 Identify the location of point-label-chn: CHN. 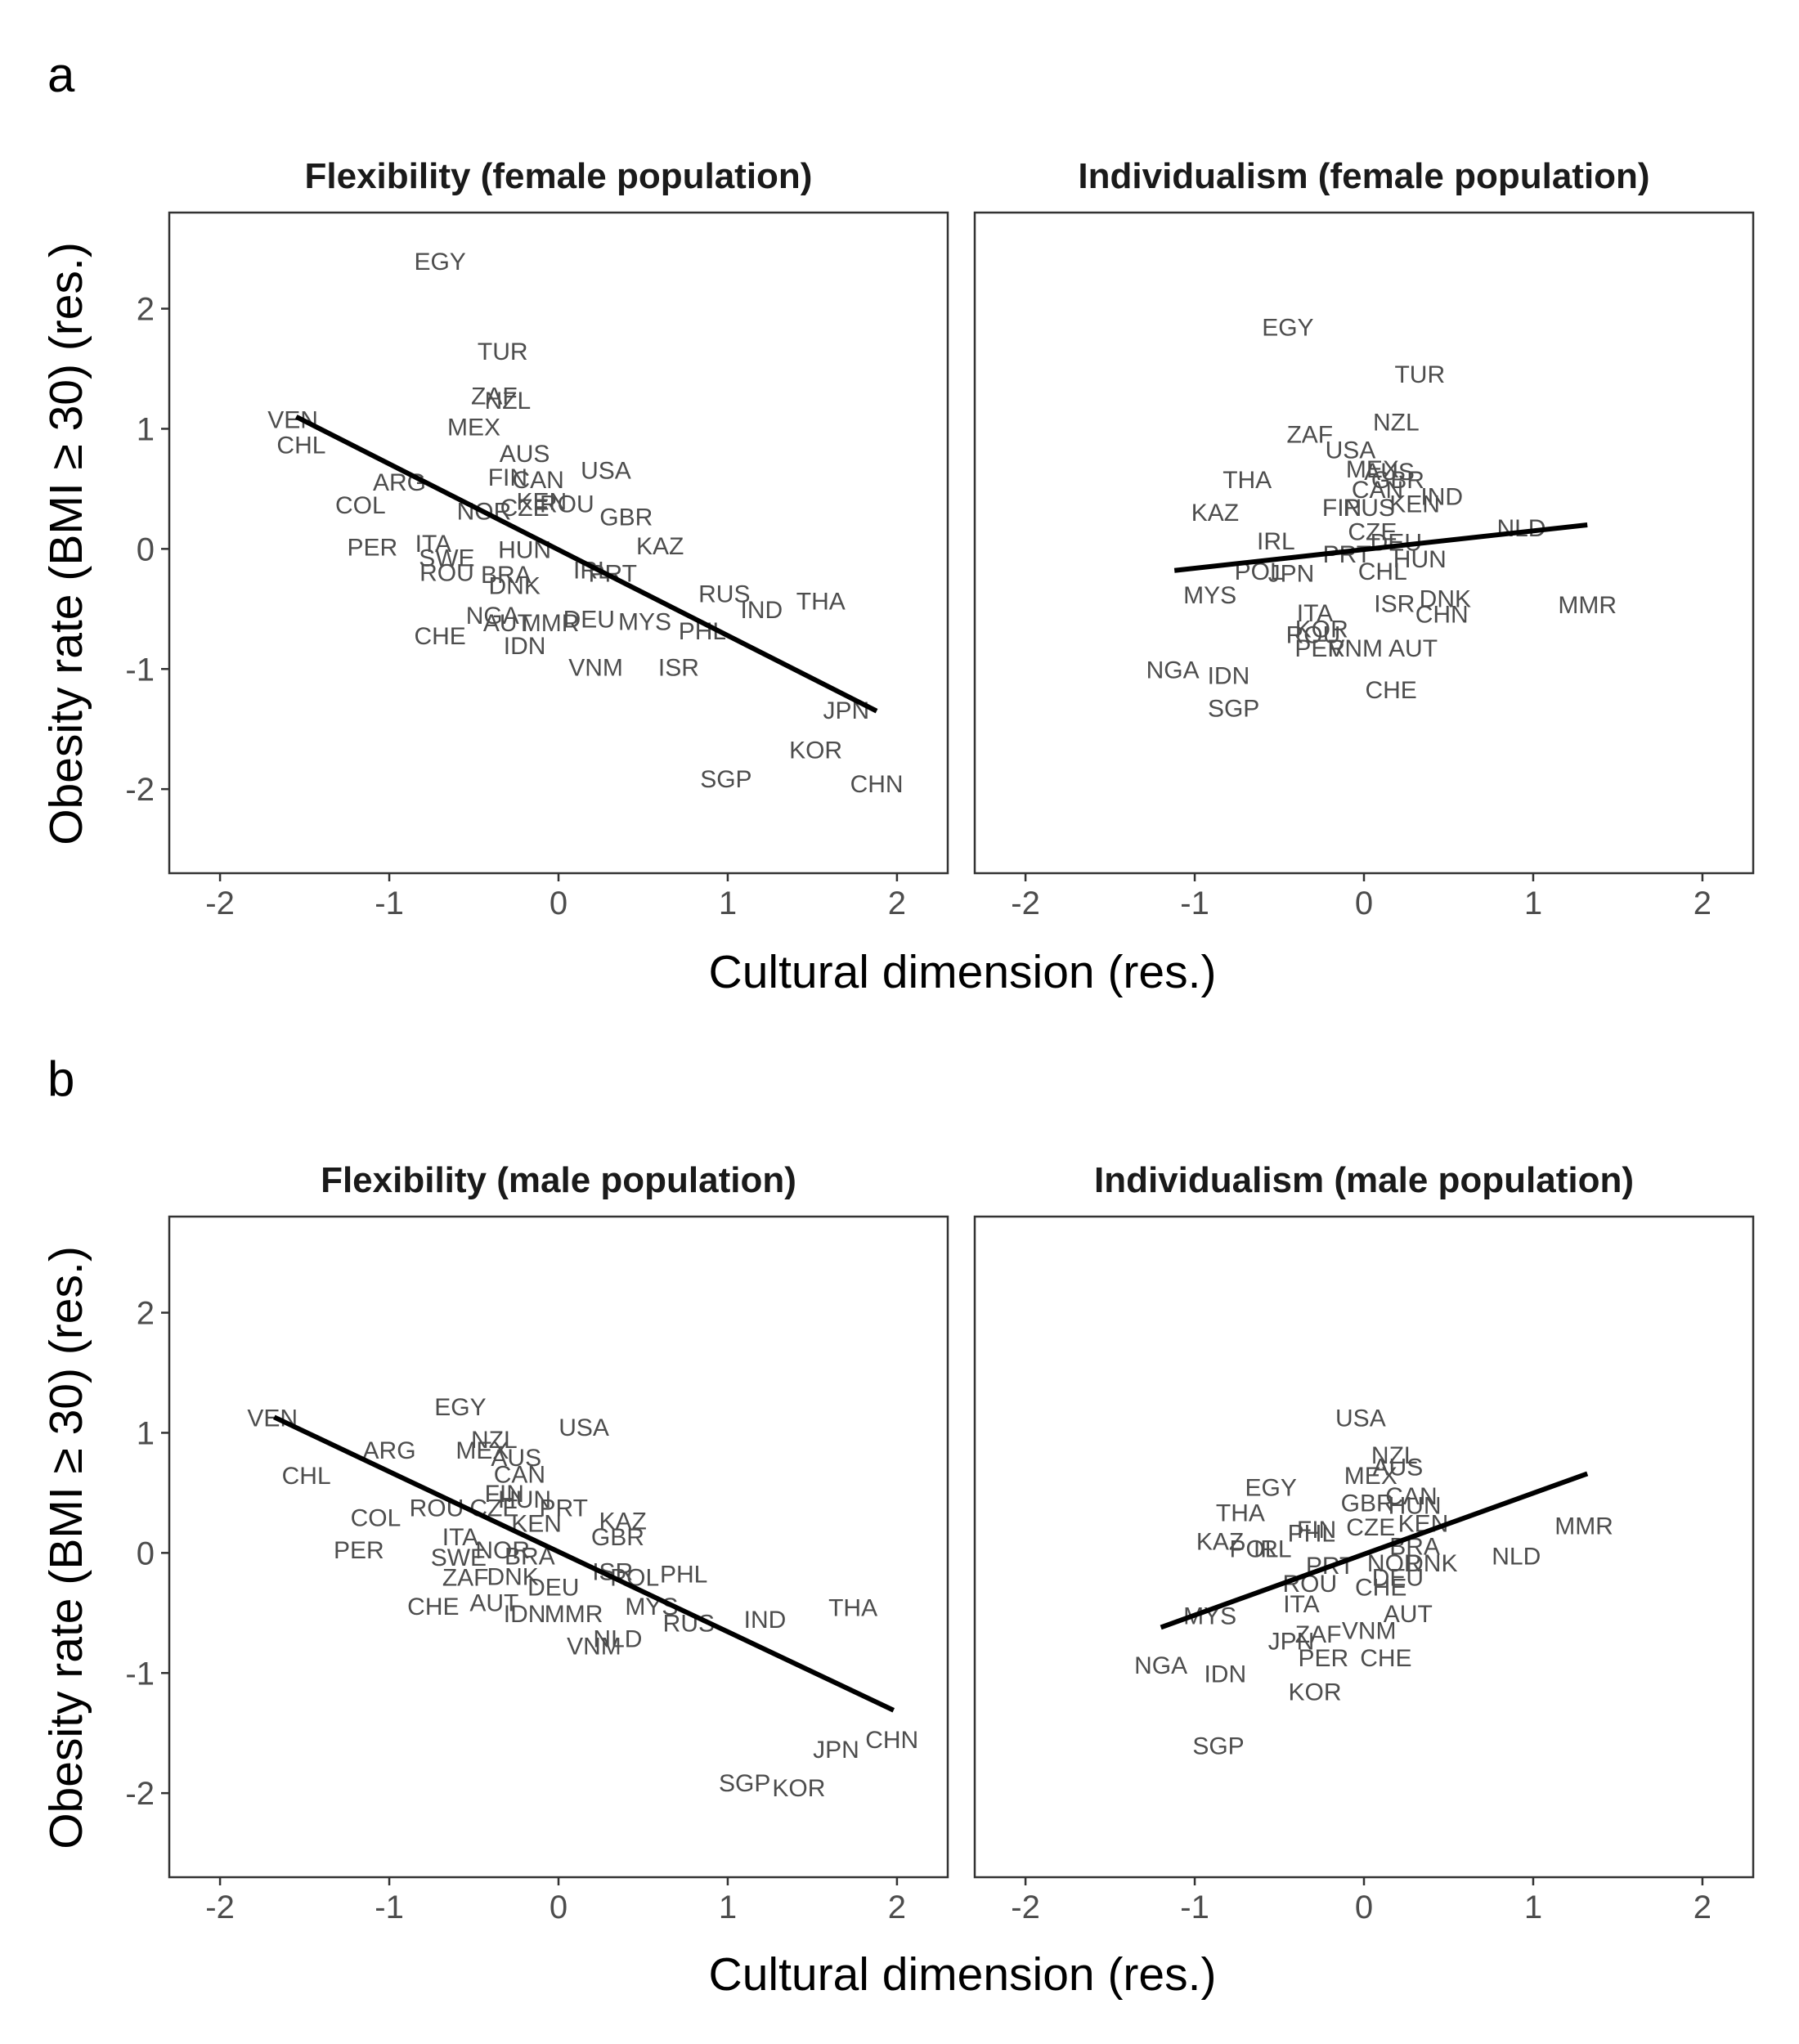
(891, 1741).